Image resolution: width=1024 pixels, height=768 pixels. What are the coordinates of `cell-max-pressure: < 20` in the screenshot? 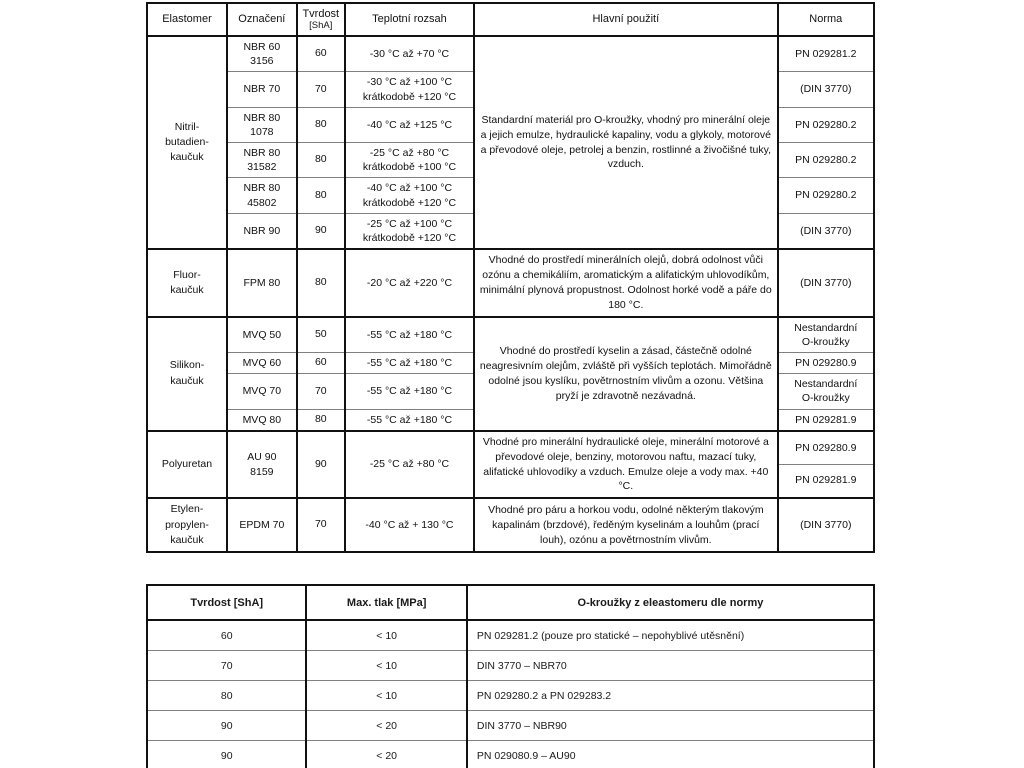 It's located at (386, 725).